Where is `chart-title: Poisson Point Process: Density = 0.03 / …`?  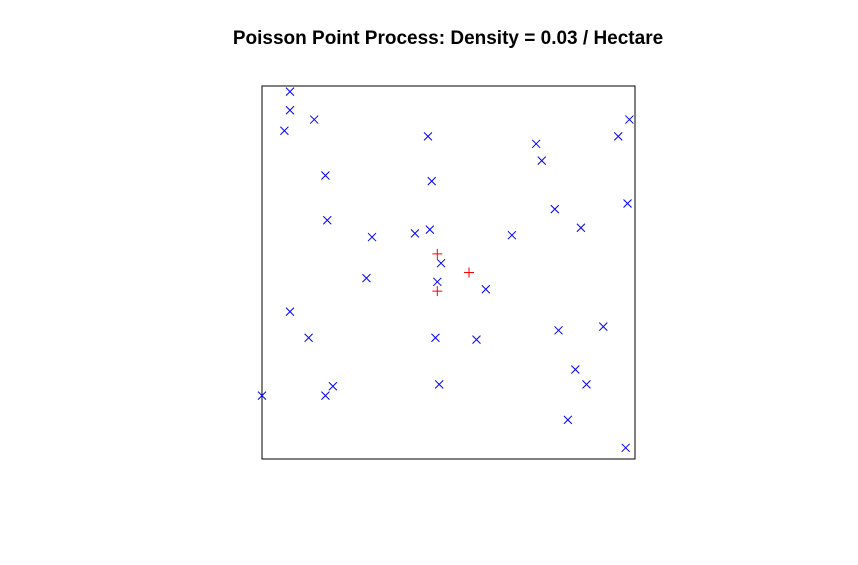
chart-title: Poisson Point Process: Density = 0.03 / … is located at coordinates (448, 38).